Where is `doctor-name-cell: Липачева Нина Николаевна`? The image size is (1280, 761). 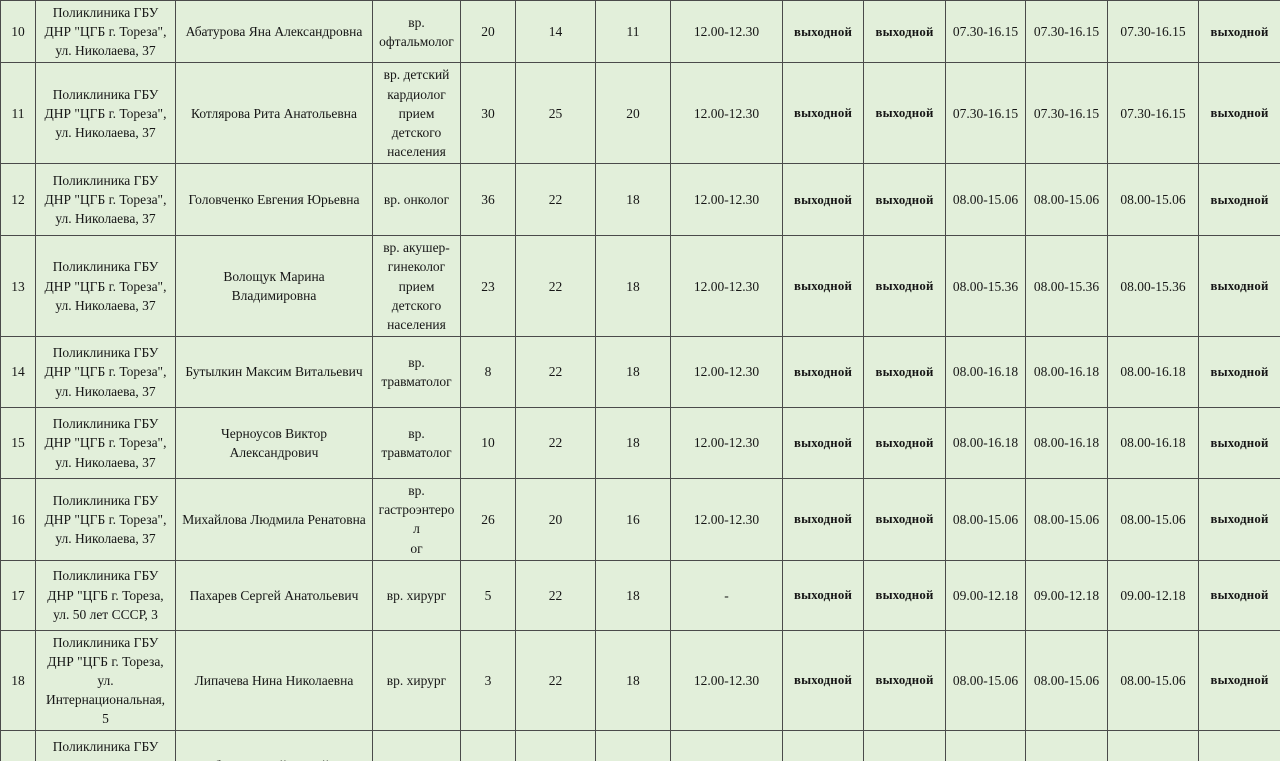 doctor-name-cell: Липачева Нина Николаевна is located at coordinates (274, 680).